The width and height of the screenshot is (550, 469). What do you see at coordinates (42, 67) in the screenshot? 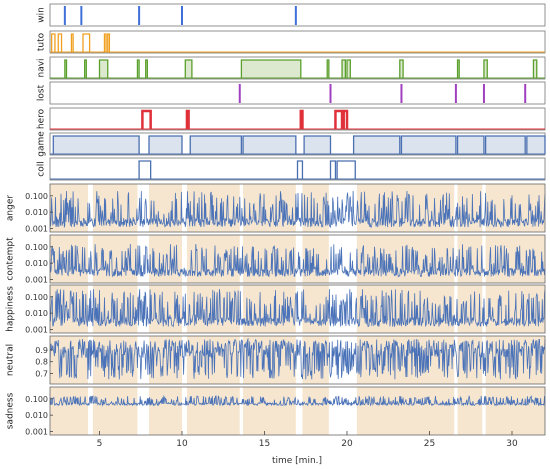
I see `event-label-navi: navi` at bounding box center [42, 67].